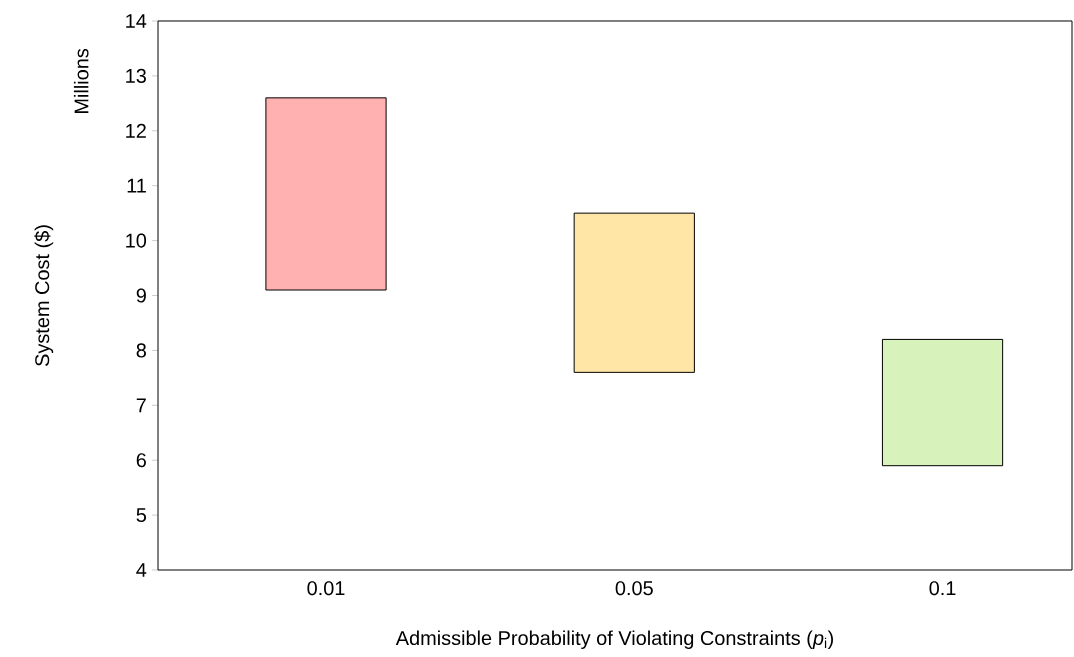  I want to click on x-tick-label: 0.05, so click(634, 588).